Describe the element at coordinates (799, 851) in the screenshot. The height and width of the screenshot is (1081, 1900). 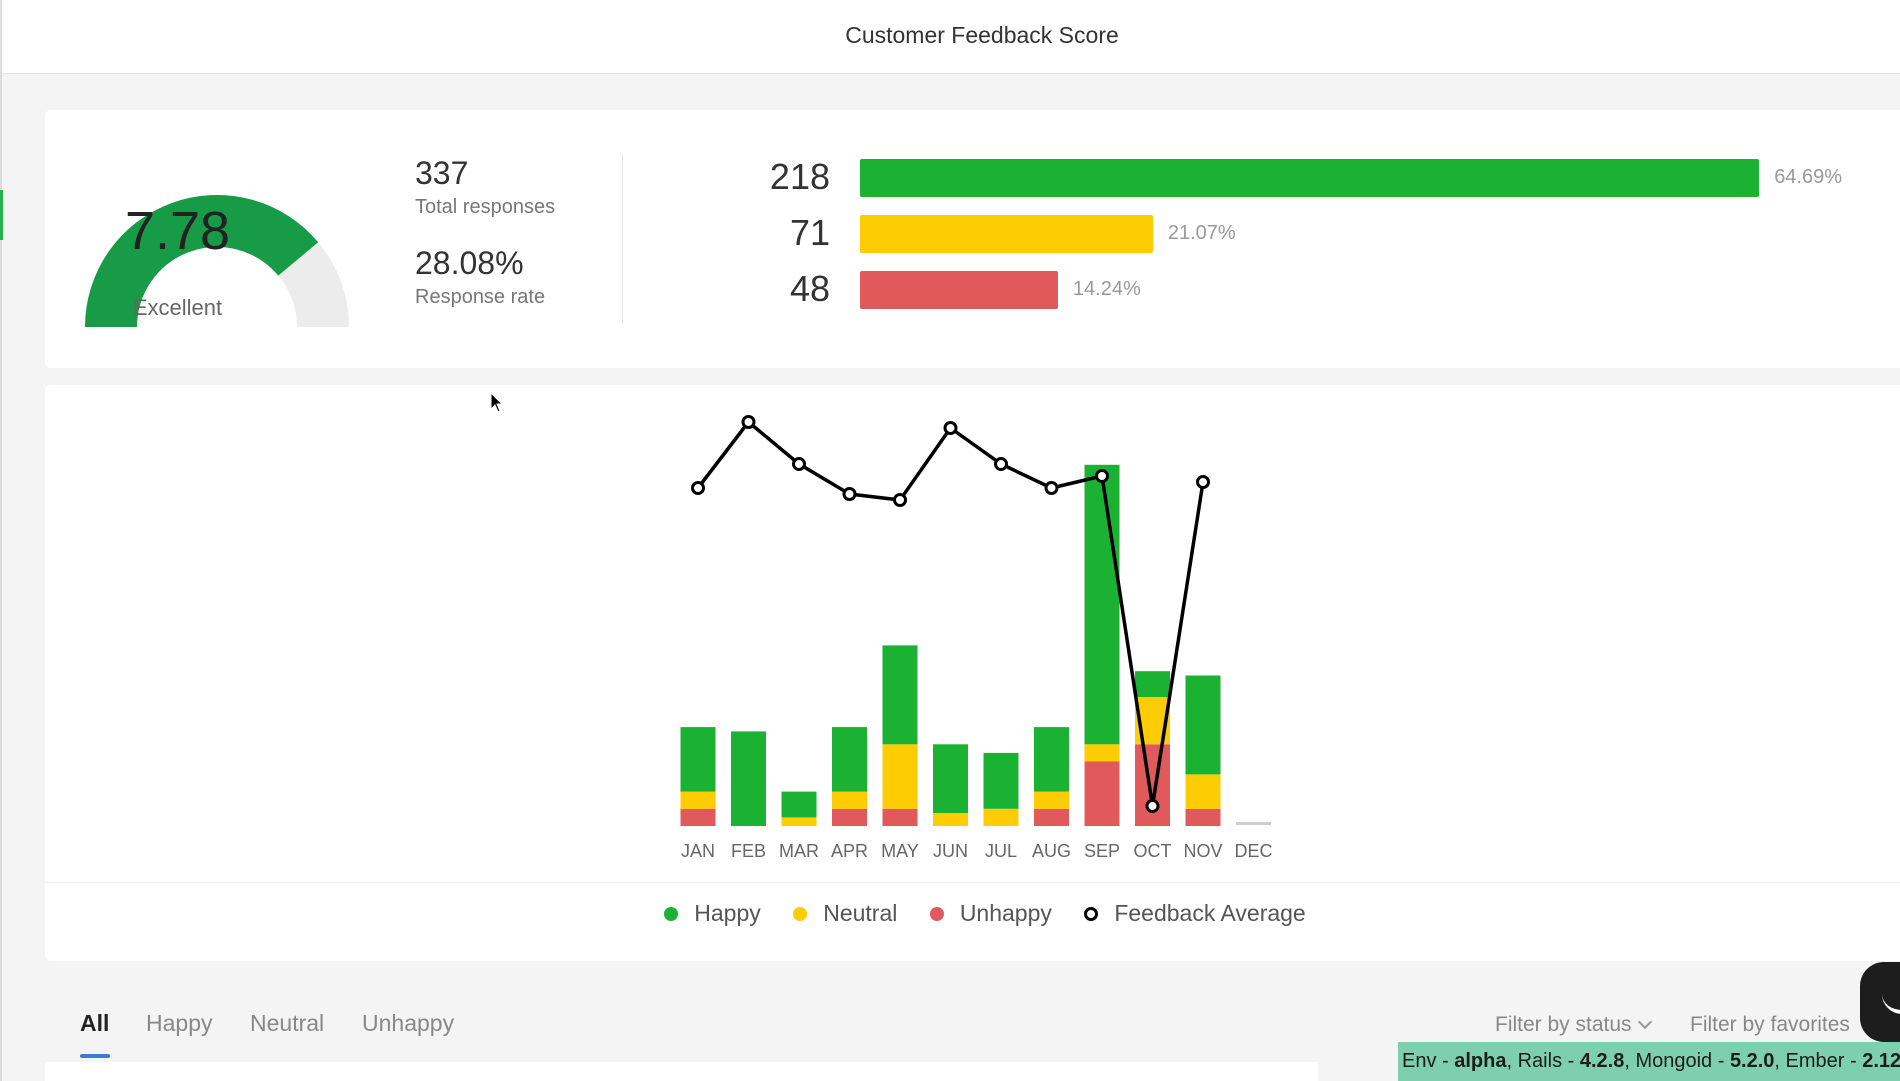
I see `x-tick-mar: MAR` at that location.